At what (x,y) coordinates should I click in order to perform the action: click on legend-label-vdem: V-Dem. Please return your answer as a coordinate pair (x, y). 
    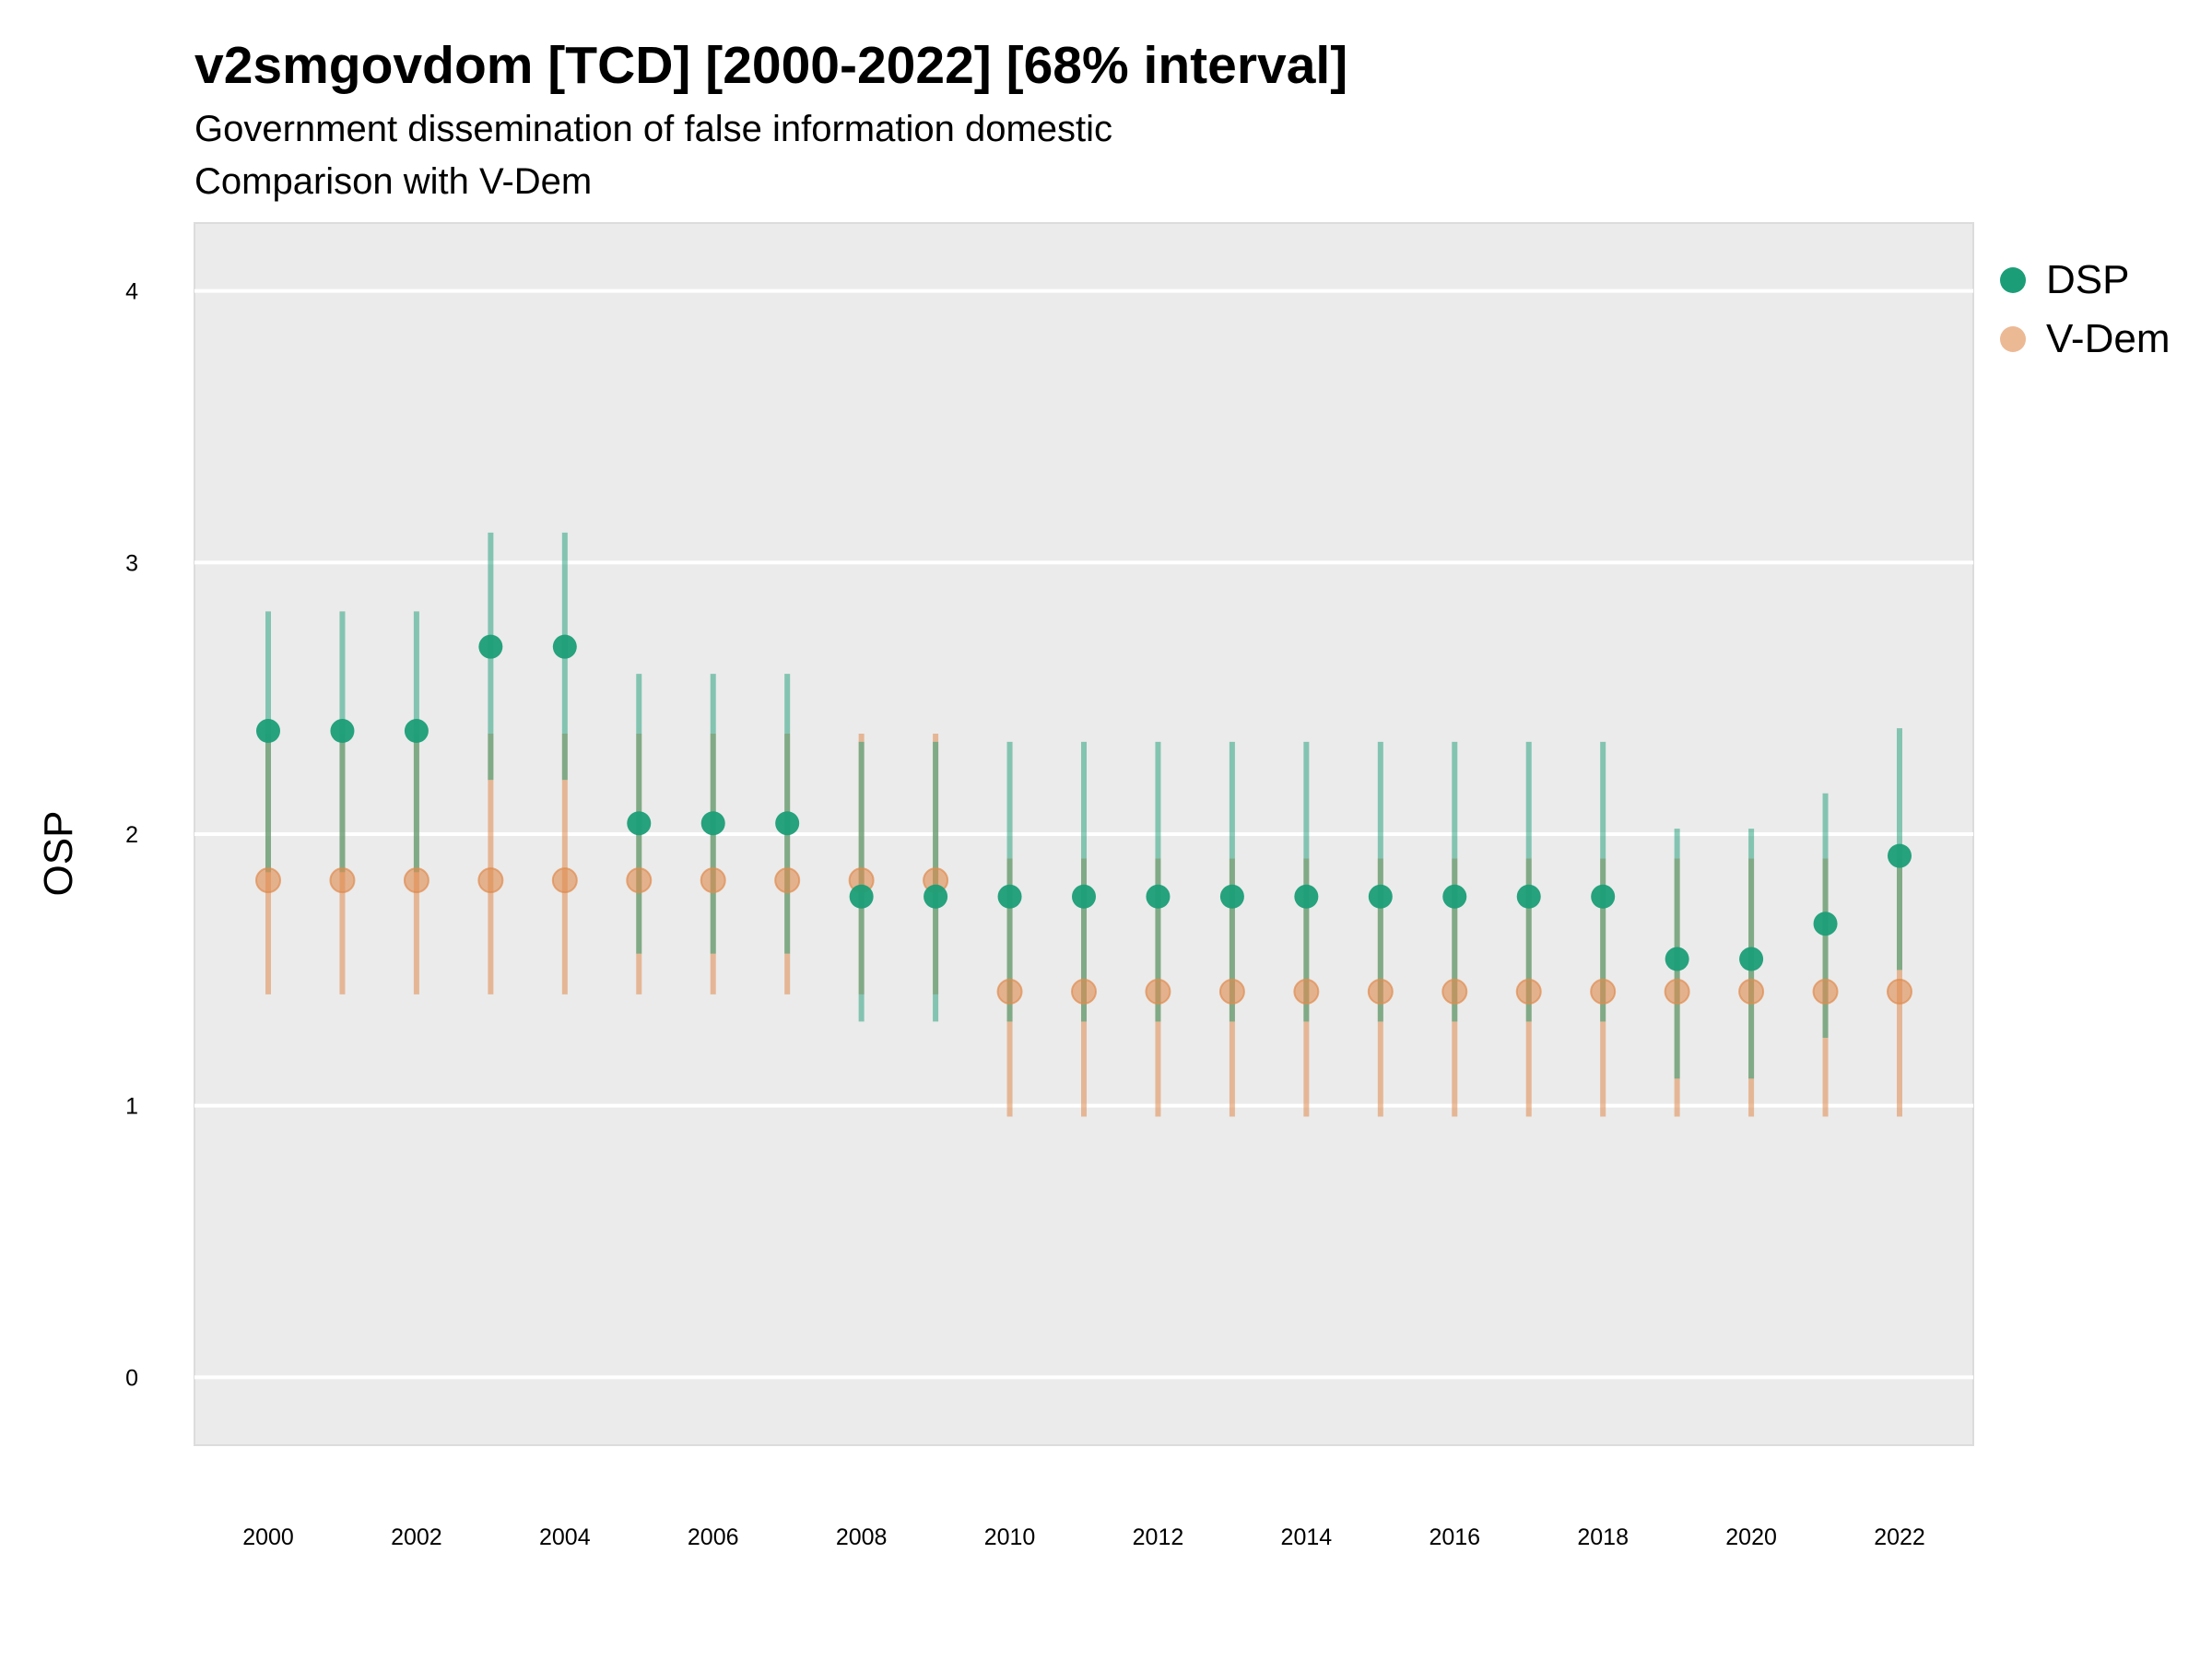
    Looking at the image, I should click on (2108, 338).